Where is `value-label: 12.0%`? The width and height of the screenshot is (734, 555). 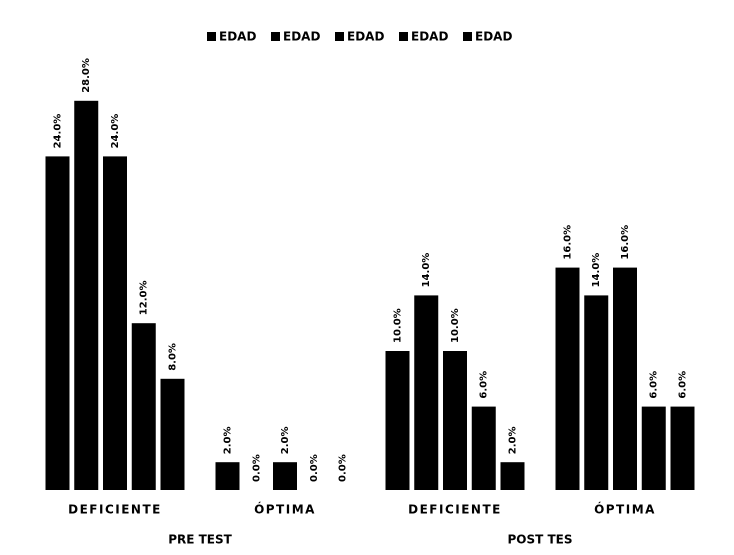
value-label: 12.0% is located at coordinates (144, 297).